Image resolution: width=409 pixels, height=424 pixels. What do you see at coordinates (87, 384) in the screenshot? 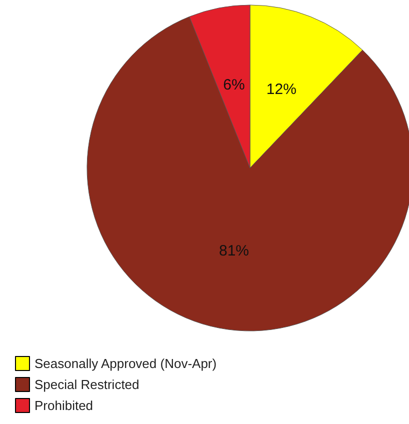
I see `legend-label: Special Restricted` at bounding box center [87, 384].